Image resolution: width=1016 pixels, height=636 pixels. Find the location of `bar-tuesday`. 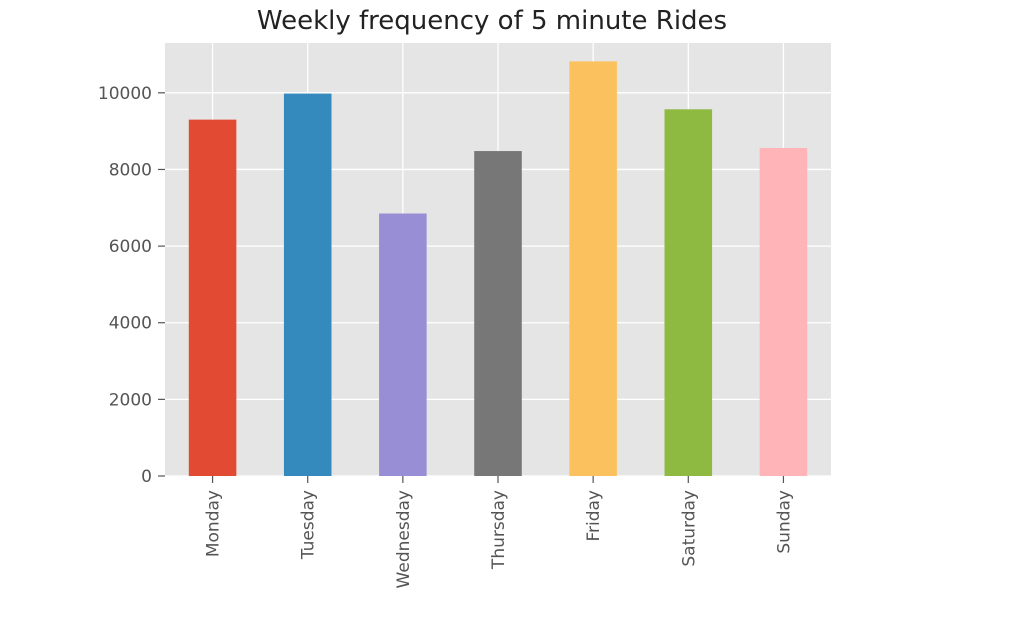

bar-tuesday is located at coordinates (307, 284).